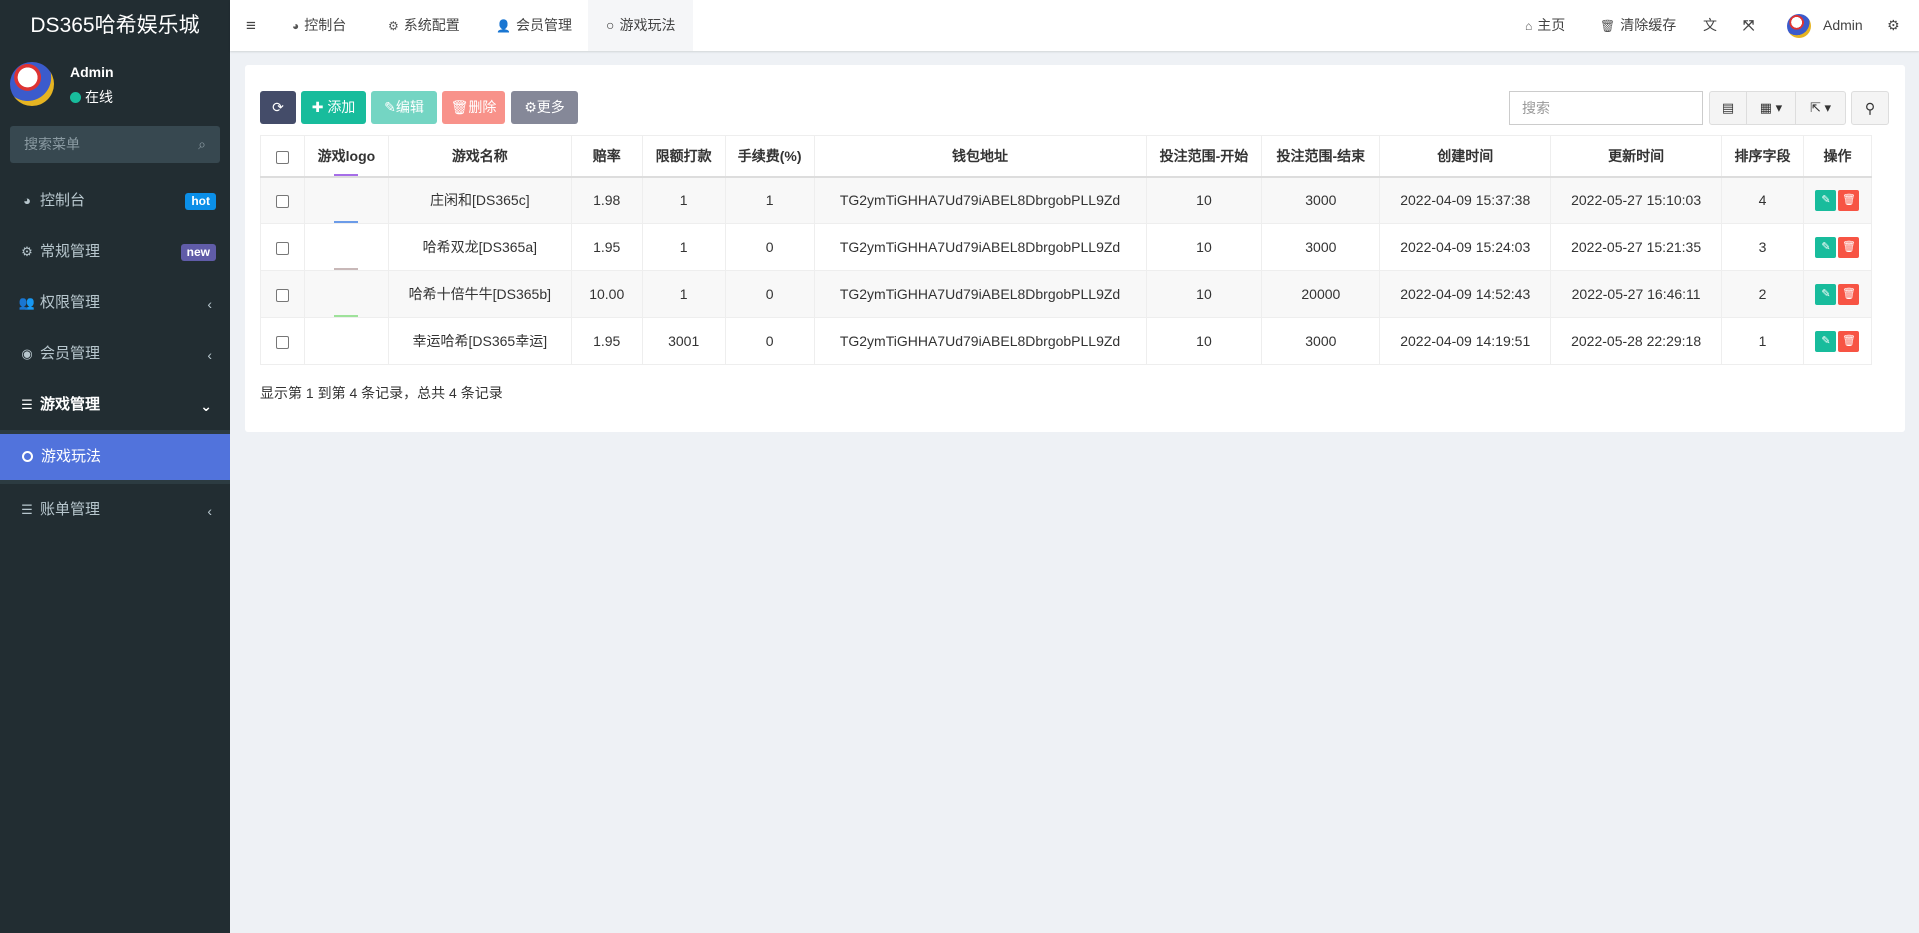 The image size is (1919, 933). I want to click on search-toggle-icon: ⚲, so click(1870, 108).